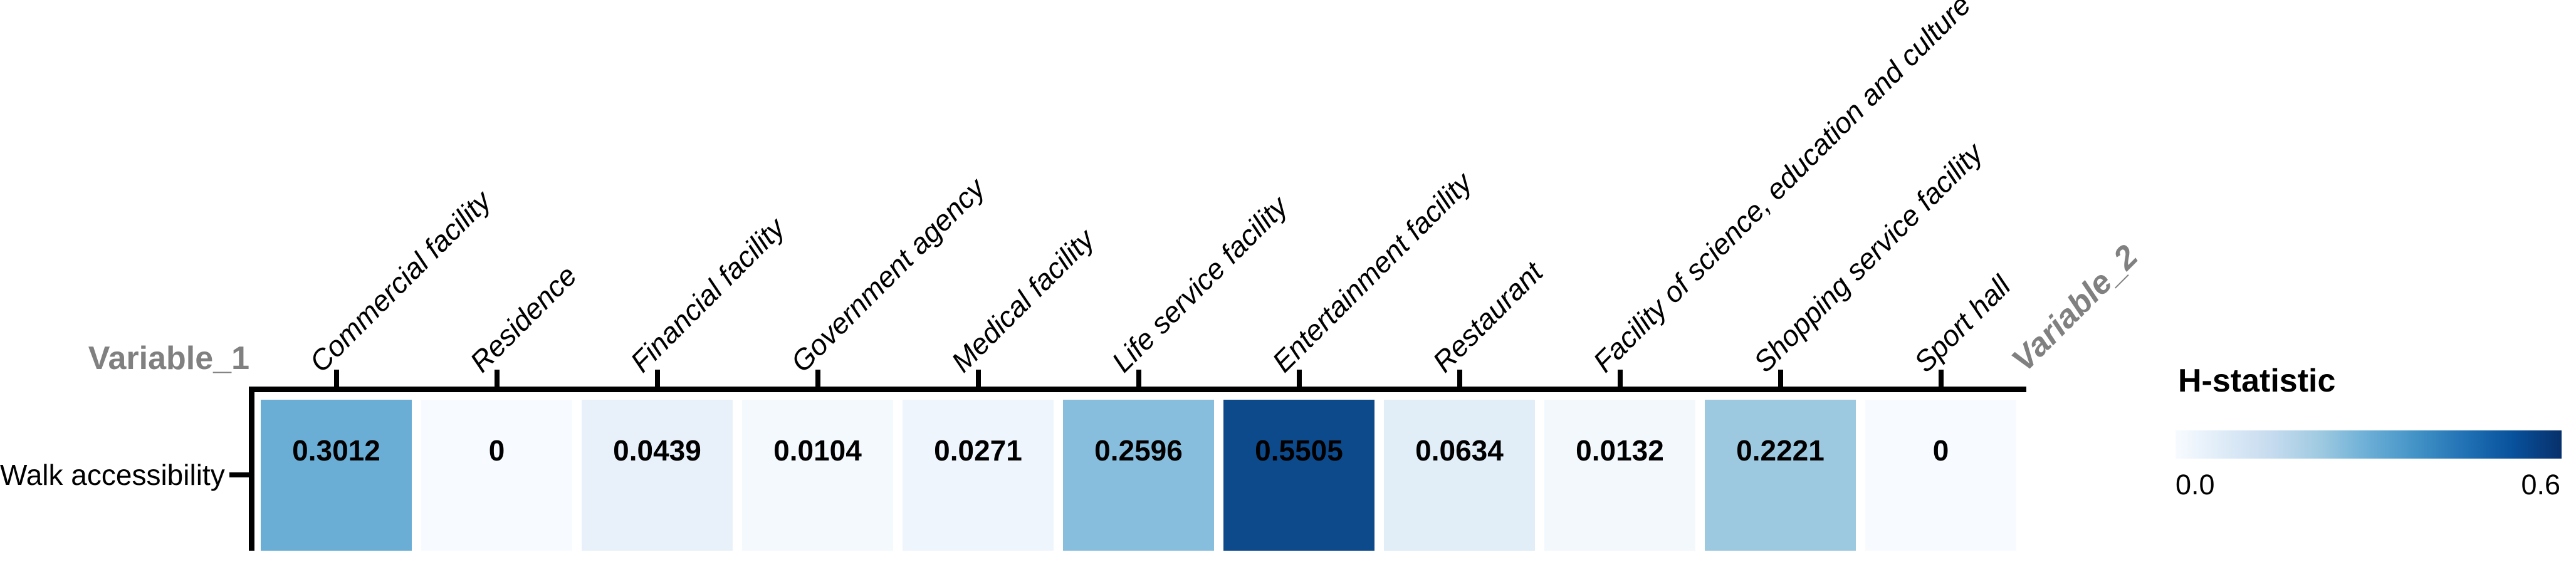  I want to click on cell-value: 0.2221, so click(1780, 451).